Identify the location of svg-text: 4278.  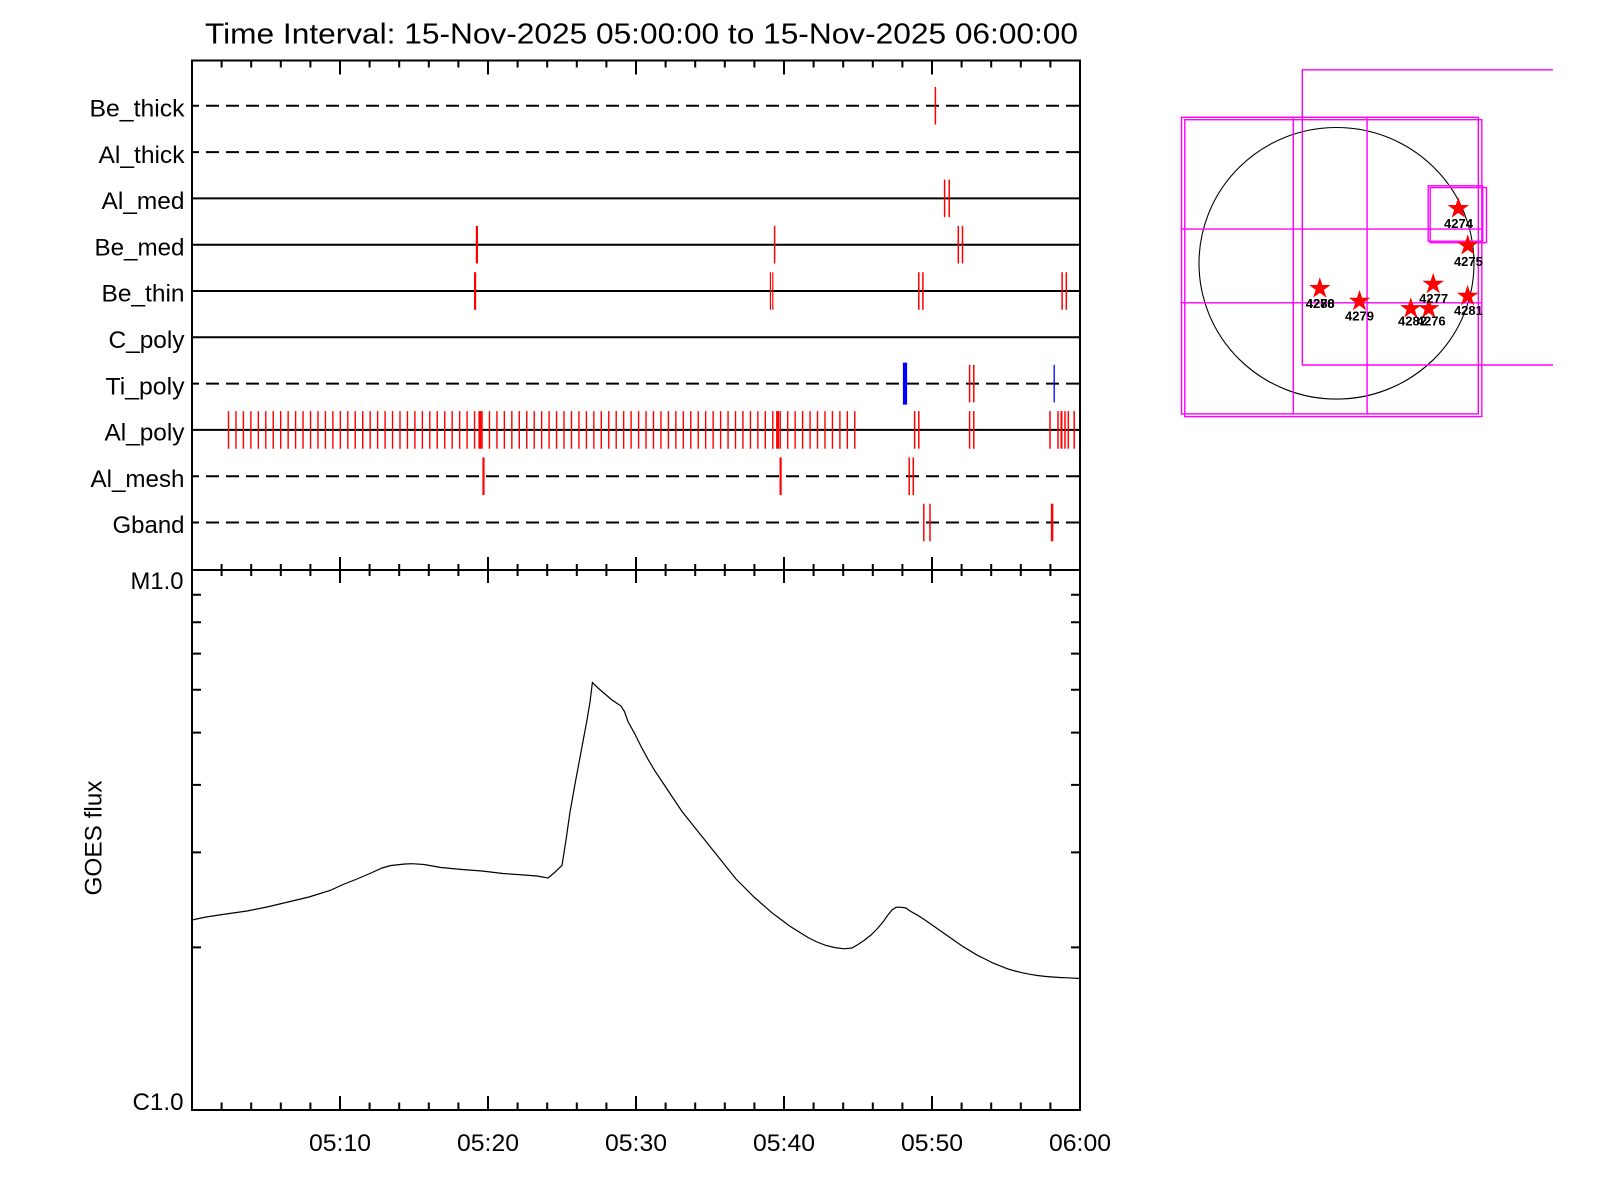
(1320, 303).